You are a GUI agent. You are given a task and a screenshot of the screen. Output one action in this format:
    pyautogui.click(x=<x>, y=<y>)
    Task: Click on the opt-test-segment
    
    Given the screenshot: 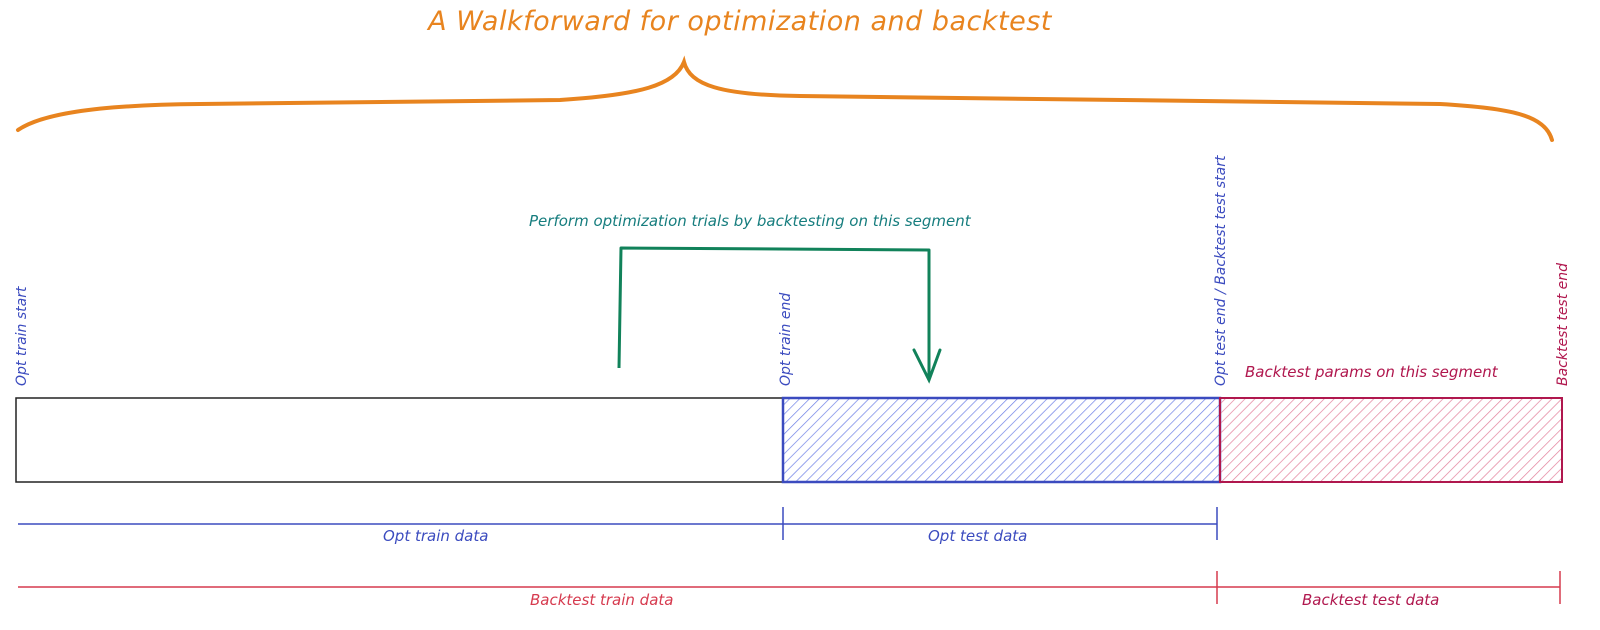 What is the action you would take?
    pyautogui.click(x=1001, y=440)
    